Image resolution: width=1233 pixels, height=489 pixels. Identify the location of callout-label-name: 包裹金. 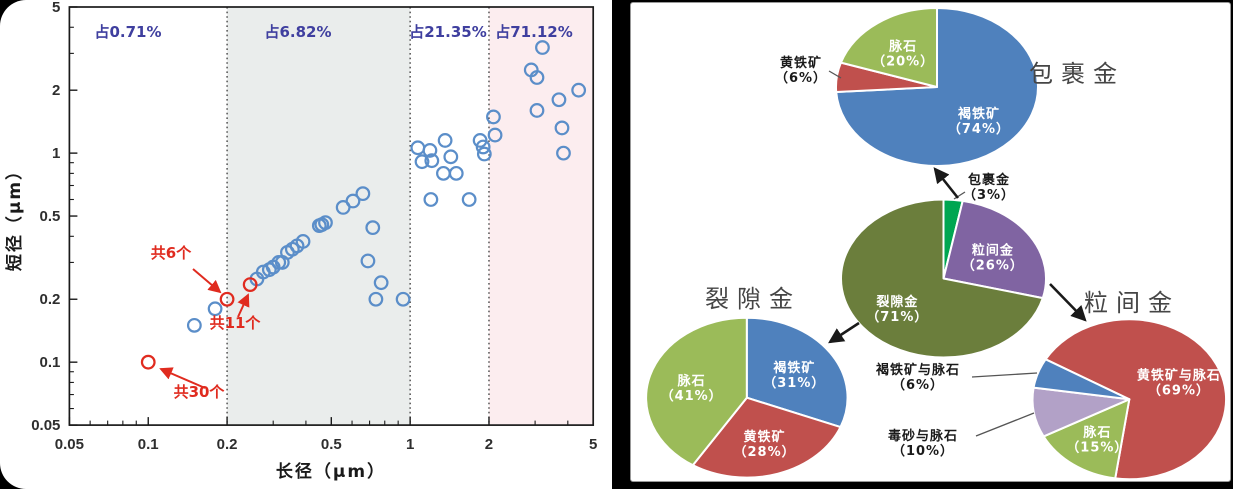
(989, 180).